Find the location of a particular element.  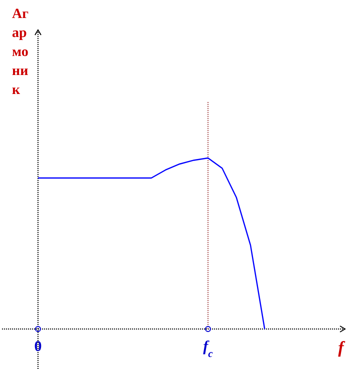

x-axis-title: f is located at coordinates (342, 347).